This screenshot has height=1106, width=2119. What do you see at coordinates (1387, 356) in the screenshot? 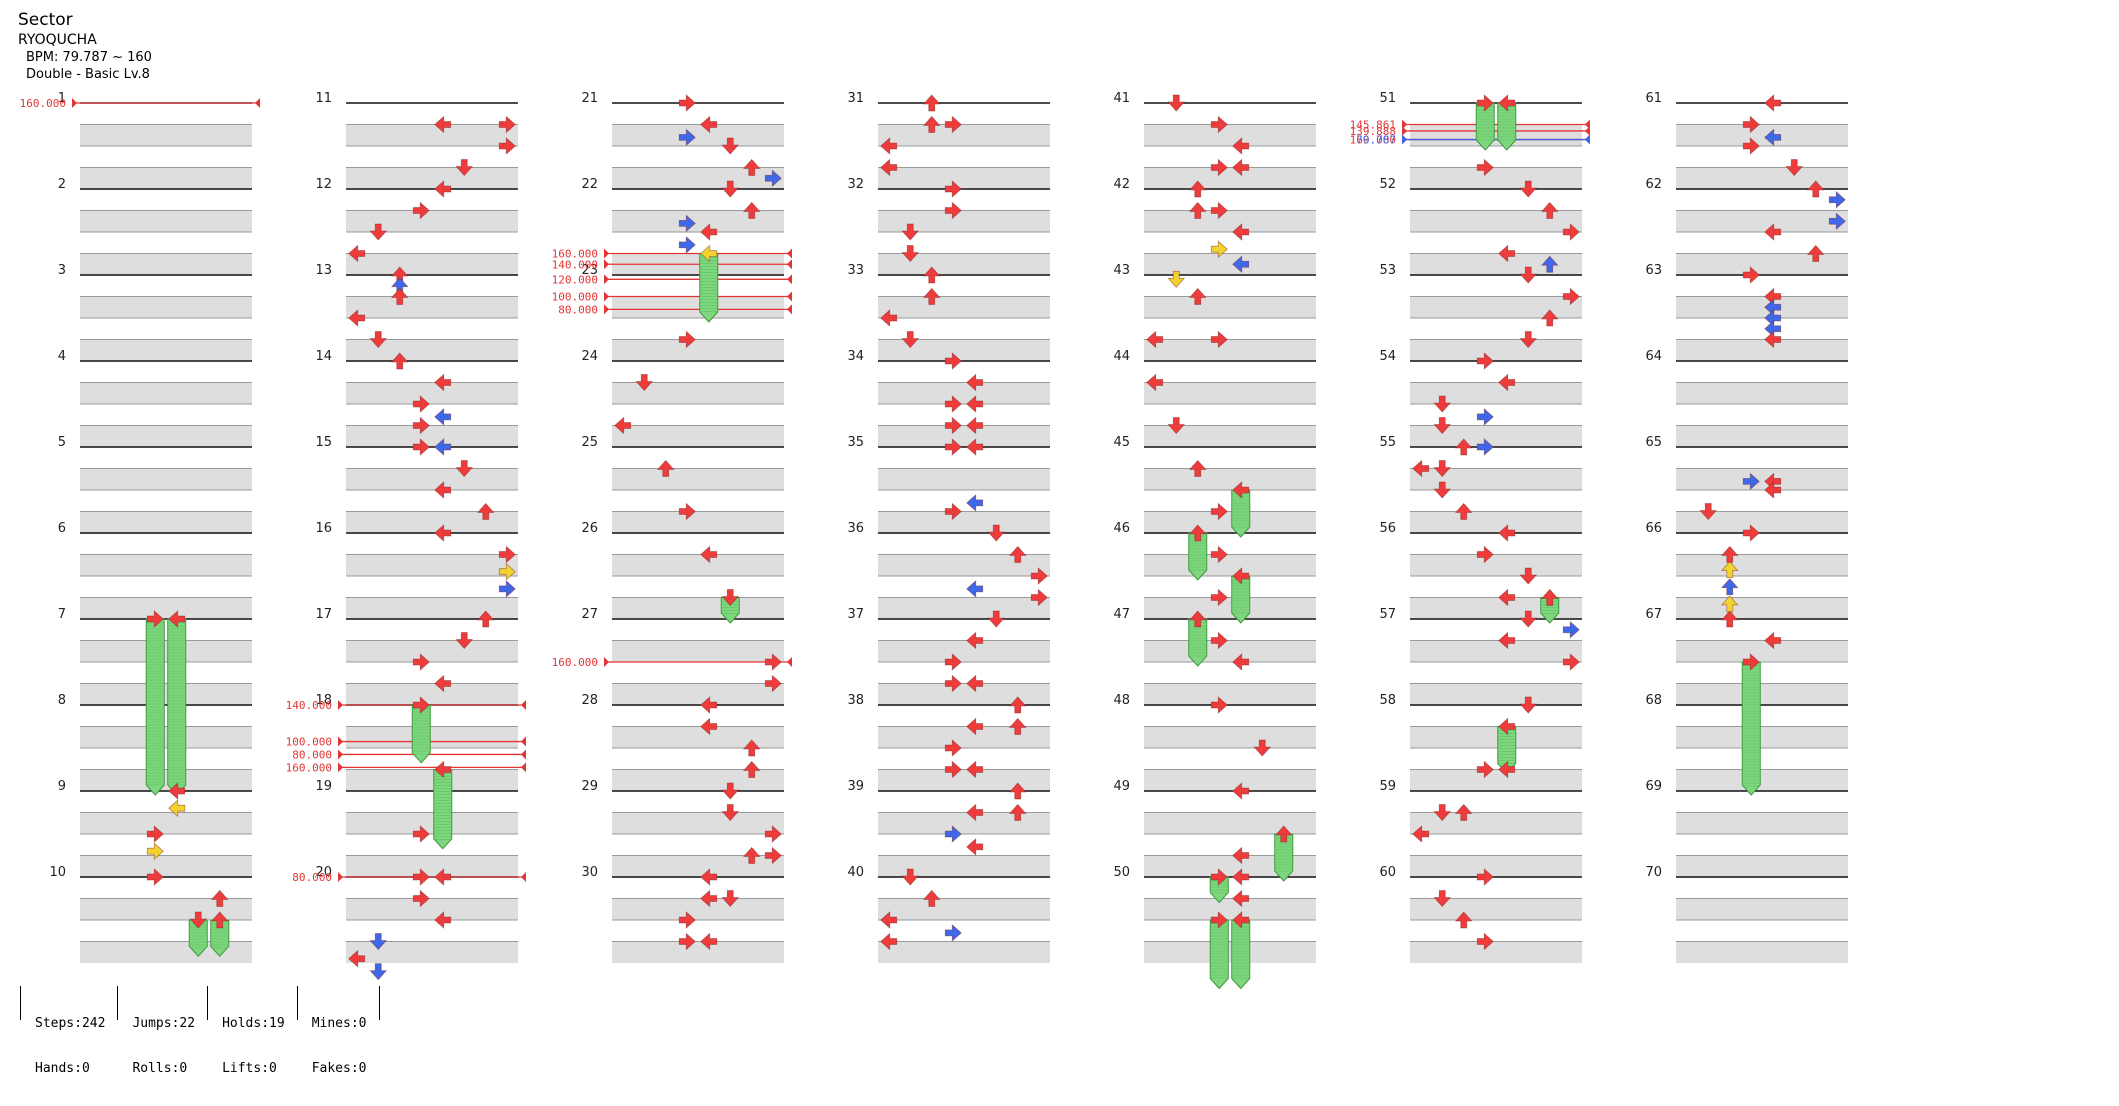
I see `measure-number: 54` at bounding box center [1387, 356].